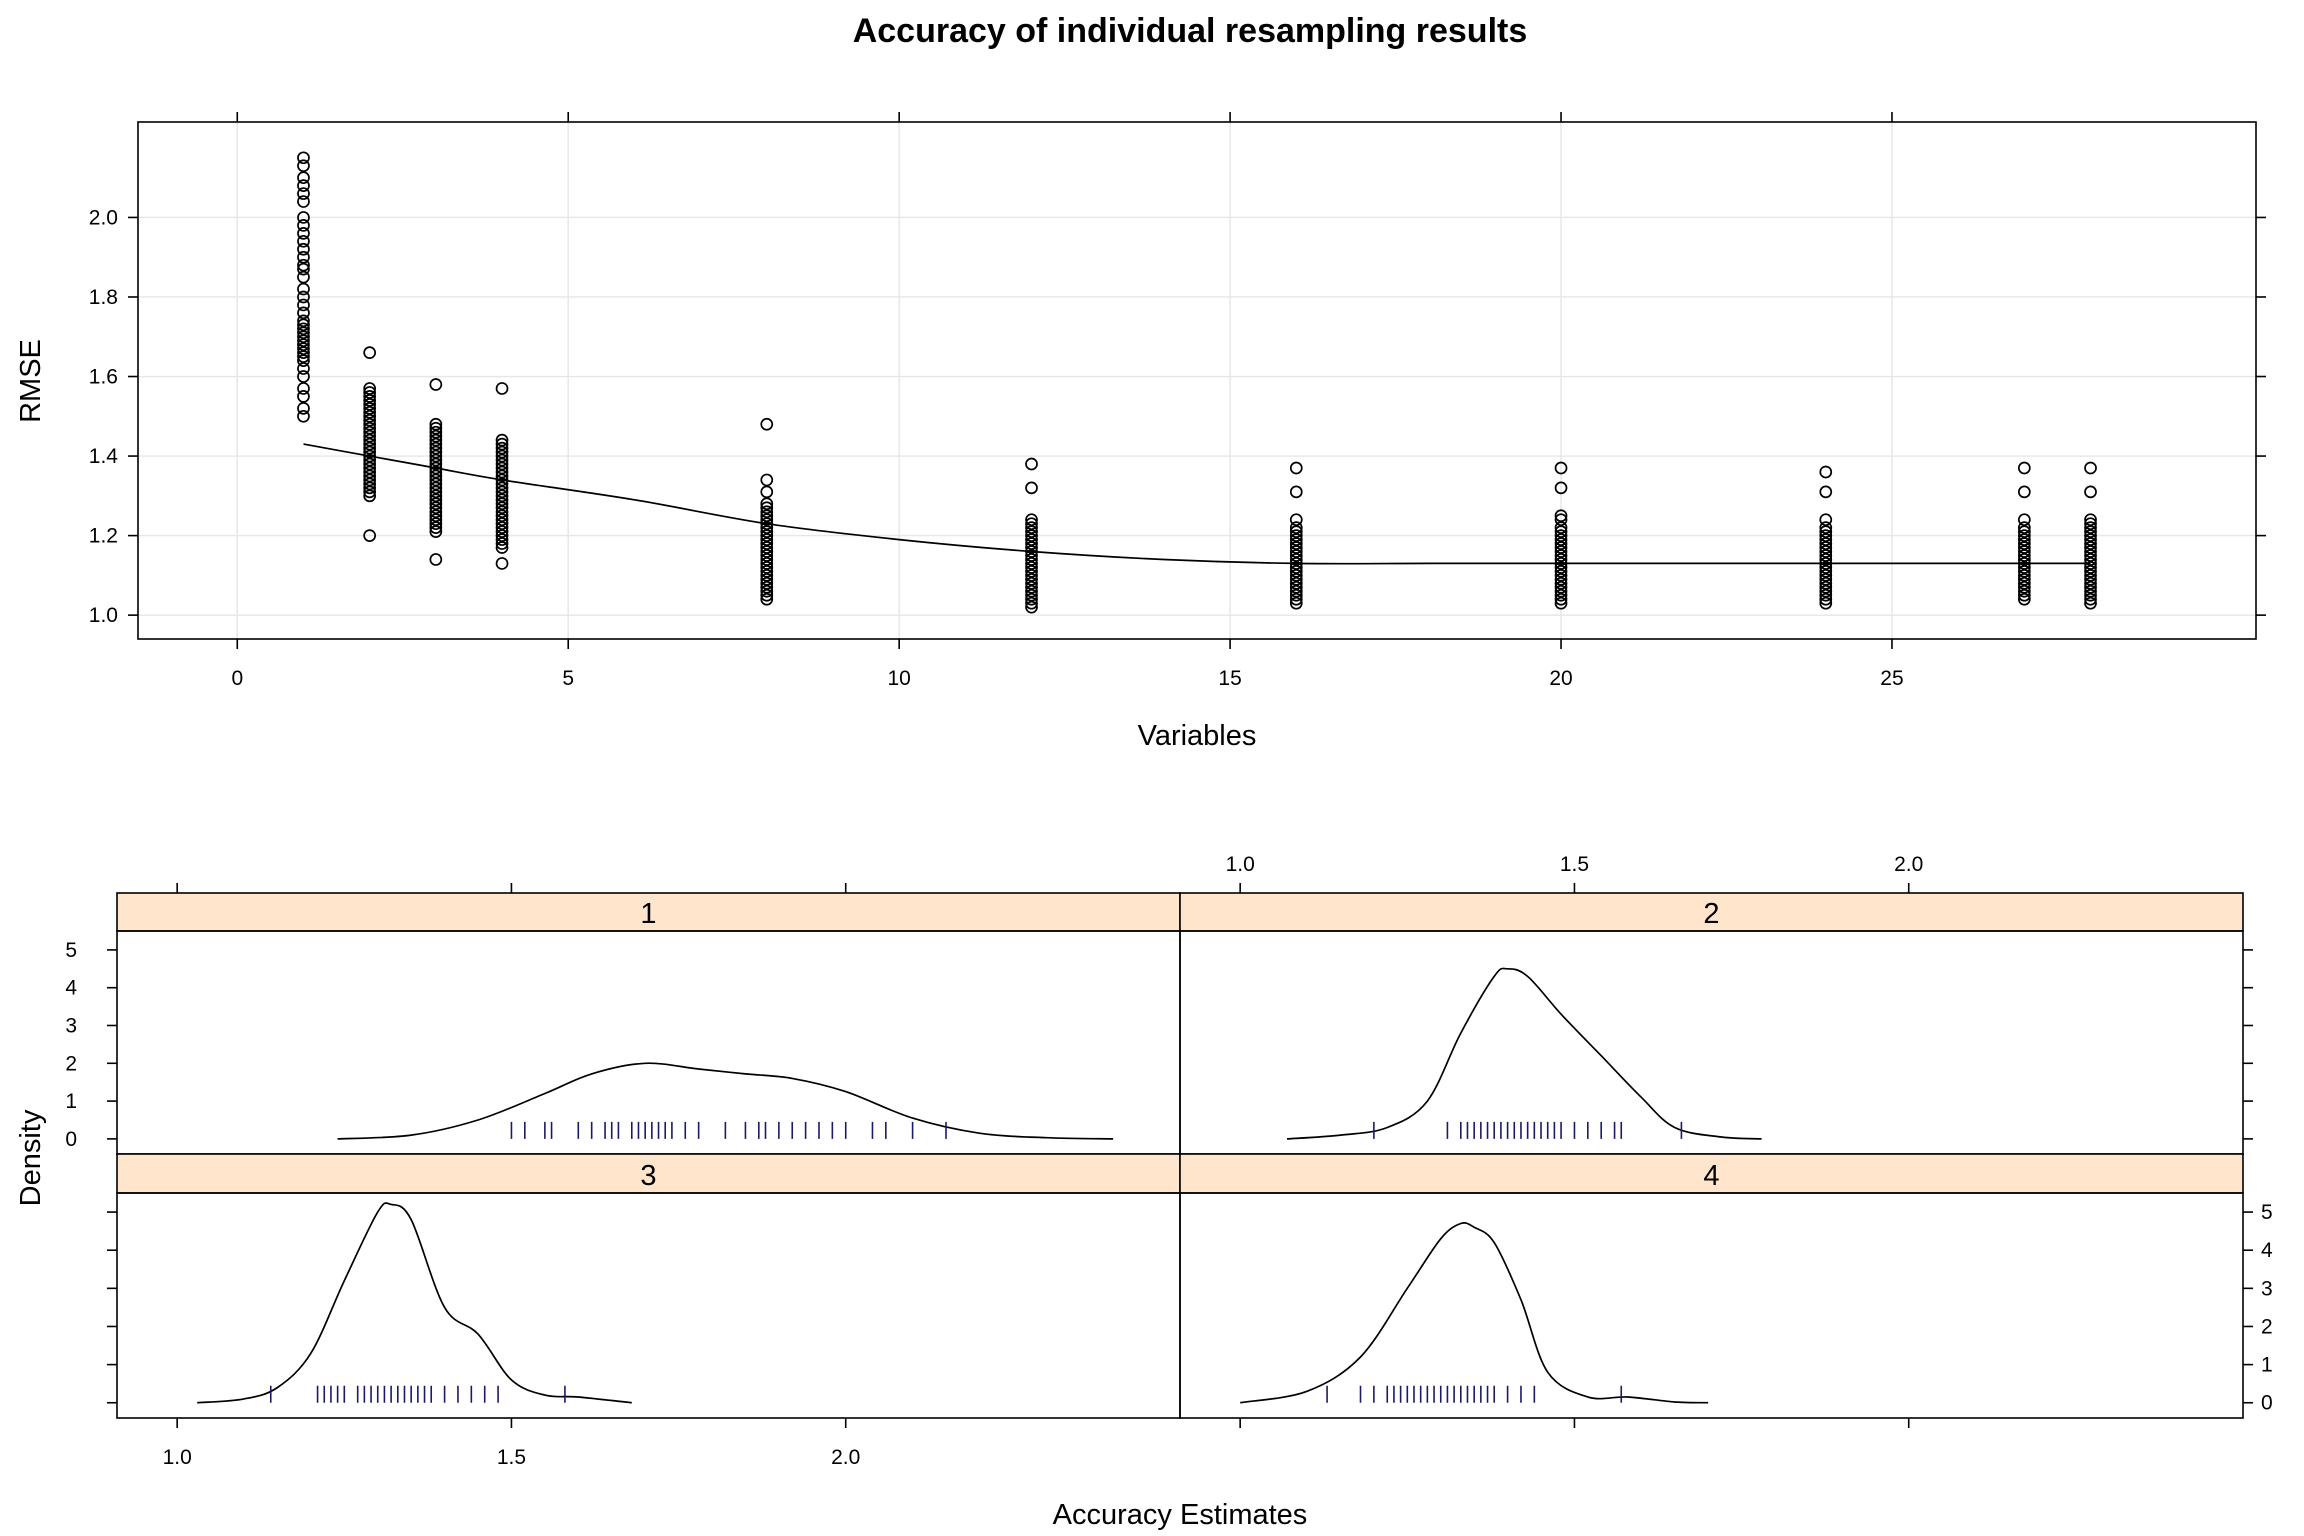 The height and width of the screenshot is (1536, 2304). What do you see at coordinates (1574, 864) in the screenshot?
I see `density-x-tick-label-top-1: 1.5` at bounding box center [1574, 864].